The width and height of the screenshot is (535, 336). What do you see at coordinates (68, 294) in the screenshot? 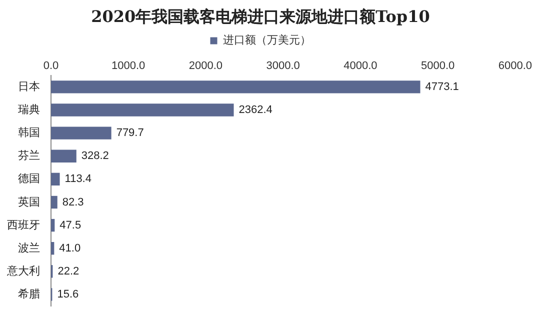
I see `data-label: 15.6` at bounding box center [68, 294].